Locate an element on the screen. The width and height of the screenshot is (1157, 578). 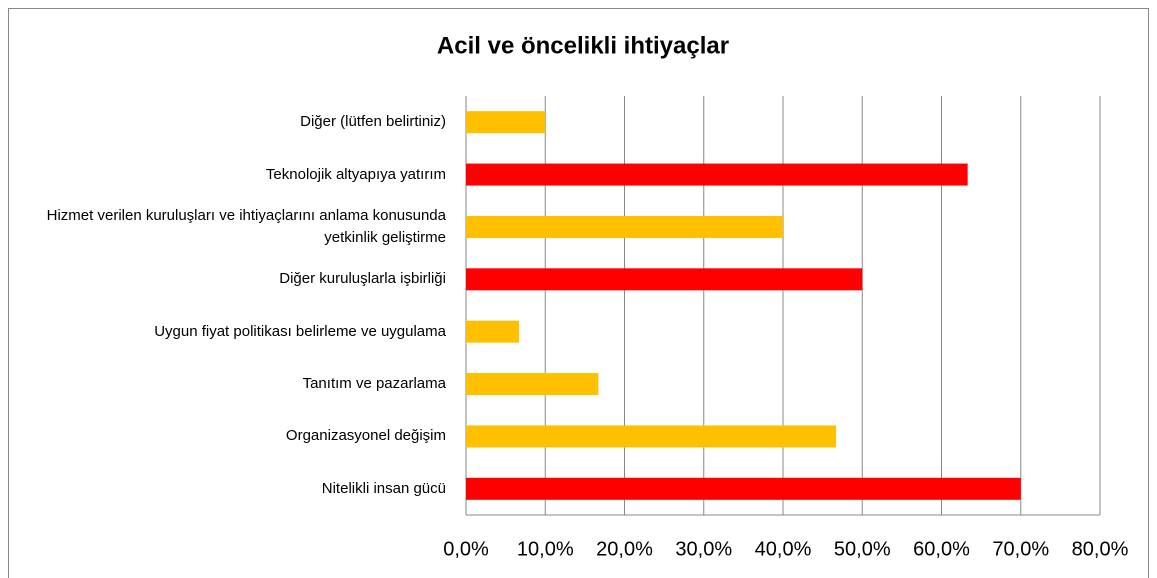
y-tick-label: Teknolojik altyapıya yatırım is located at coordinates (355, 174).